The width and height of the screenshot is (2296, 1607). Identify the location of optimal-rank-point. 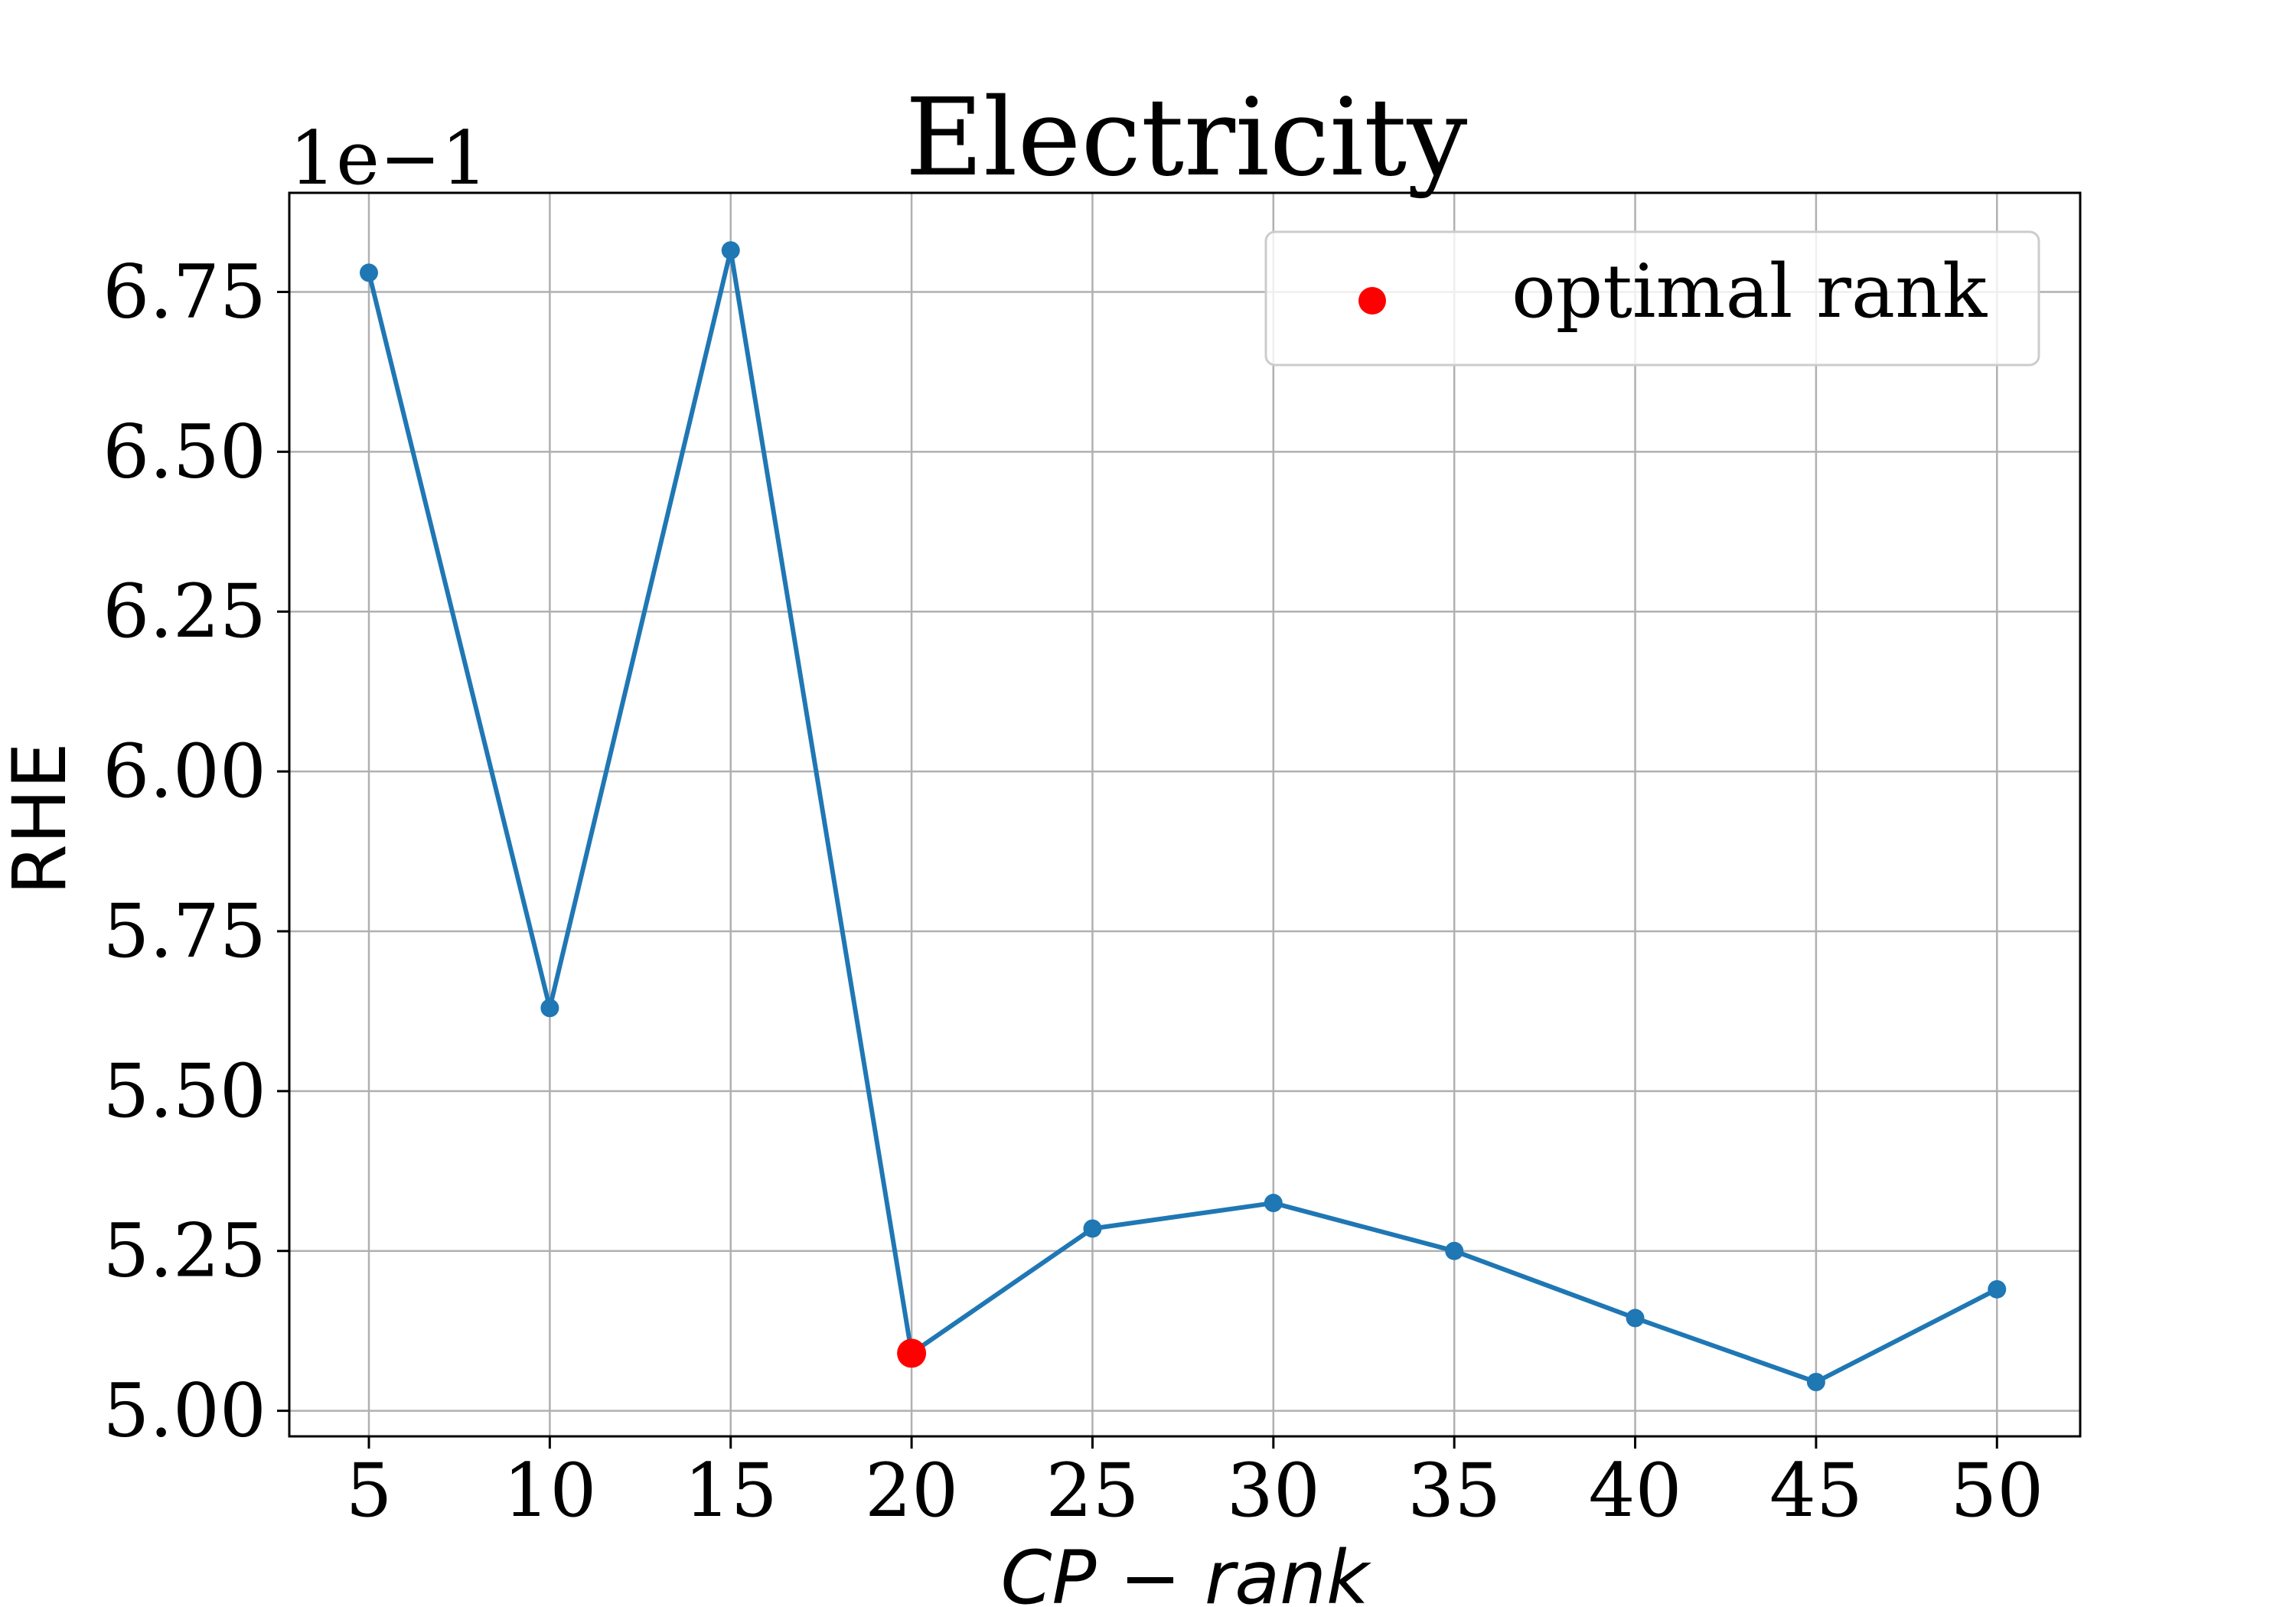
(912, 1353).